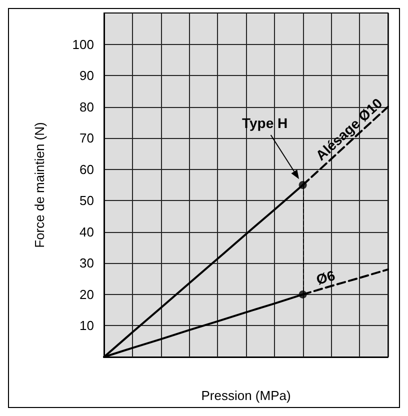  Describe the element at coordinates (87, 169) in the screenshot. I see `y-tick-label: 60` at that location.